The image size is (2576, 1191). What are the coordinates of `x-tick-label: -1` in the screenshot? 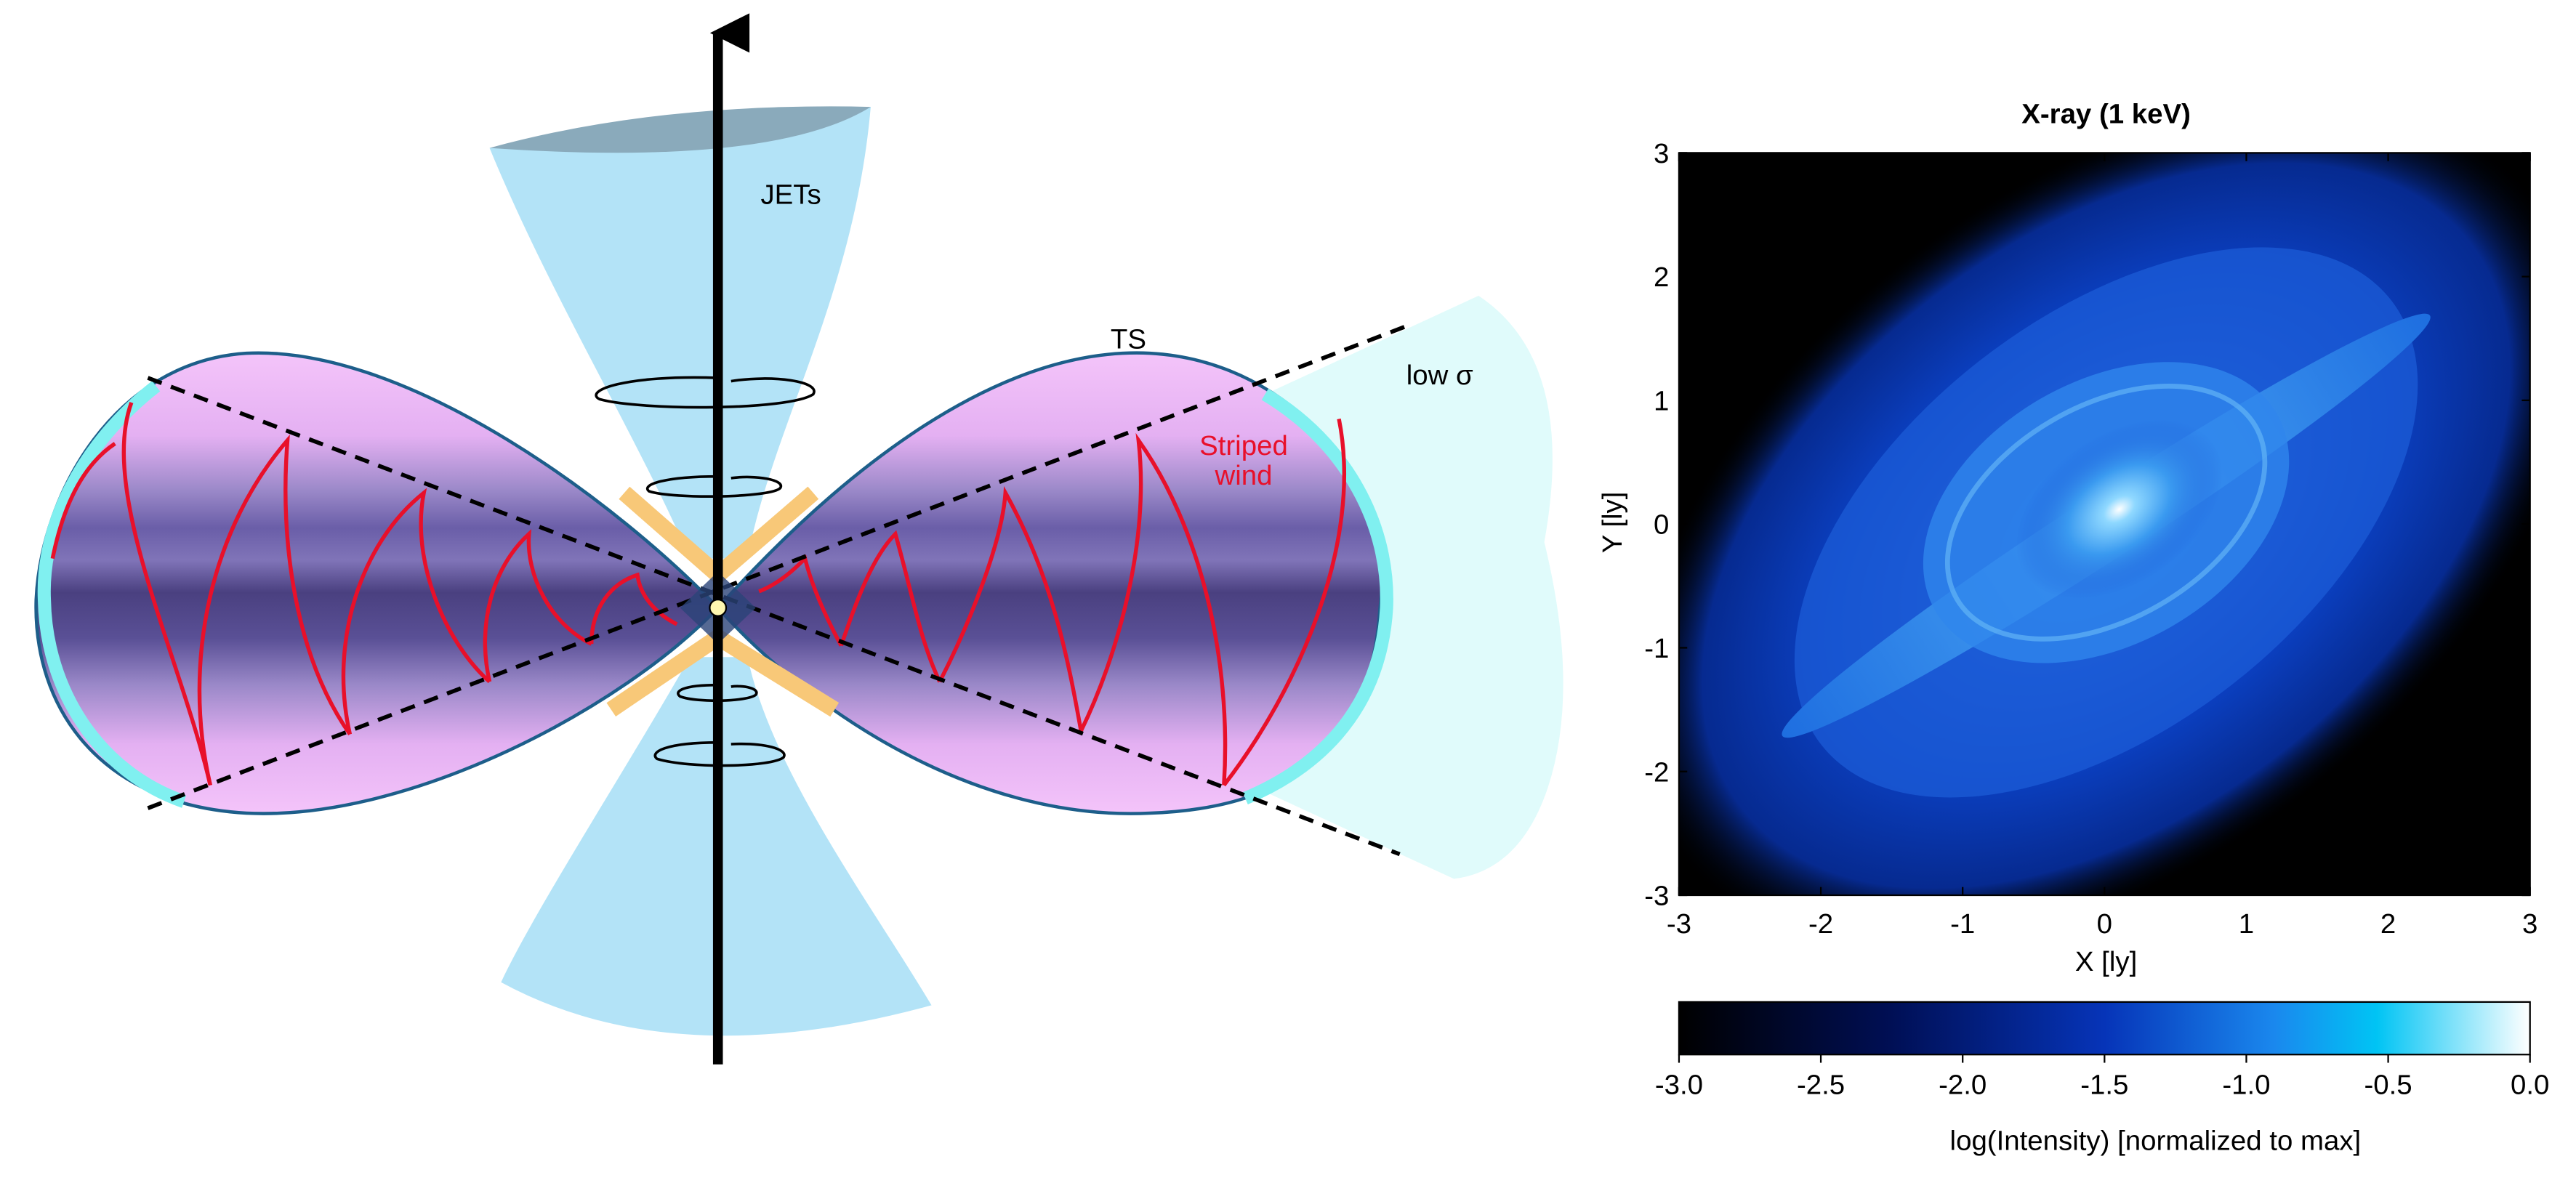 It's located at (1962, 924).